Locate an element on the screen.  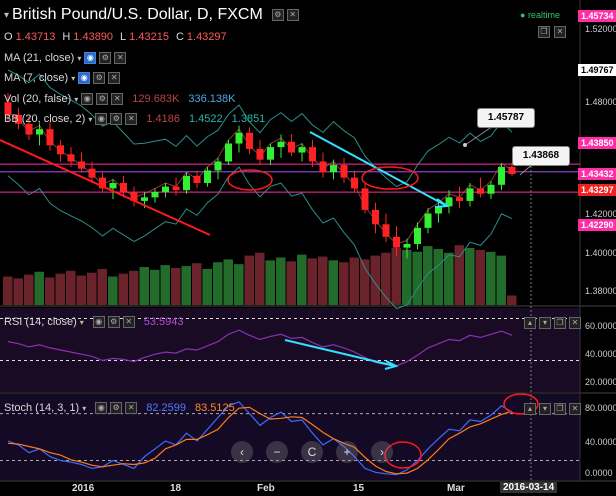
ma7-settings-icon: ⚙ is located at coordinates (99, 78).